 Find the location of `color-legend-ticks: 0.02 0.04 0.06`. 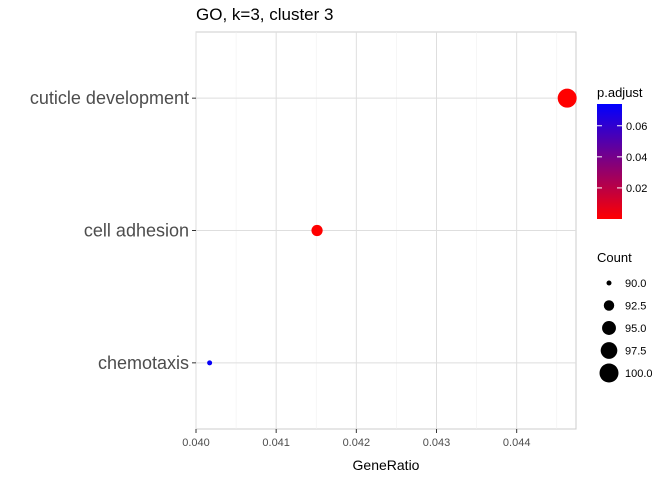

color-legend-ticks: 0.02 0.04 0.06 is located at coordinates (622, 158).